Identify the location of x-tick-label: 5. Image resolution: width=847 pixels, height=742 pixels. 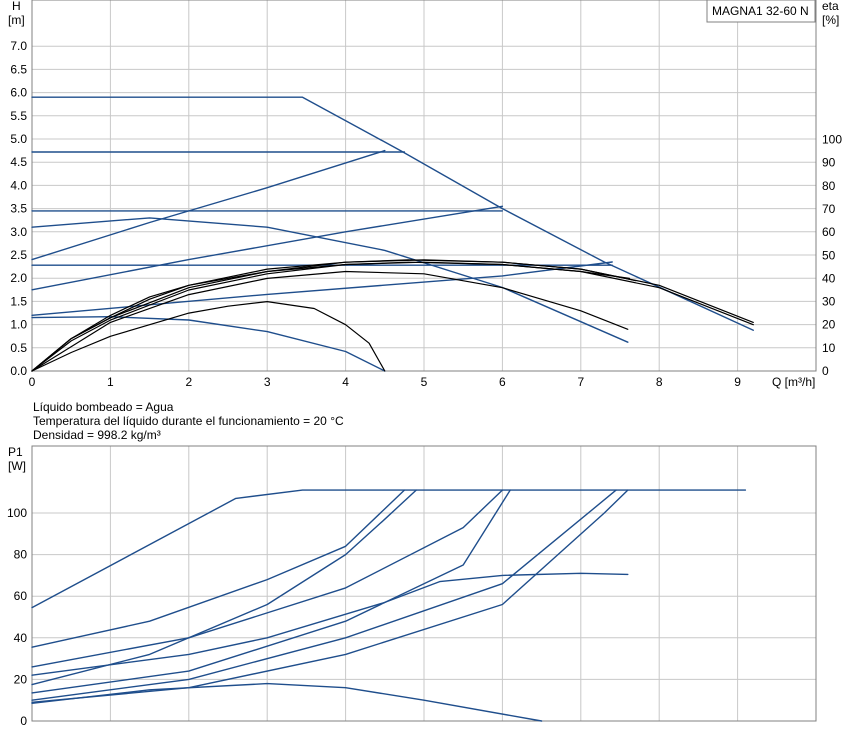
(424, 382).